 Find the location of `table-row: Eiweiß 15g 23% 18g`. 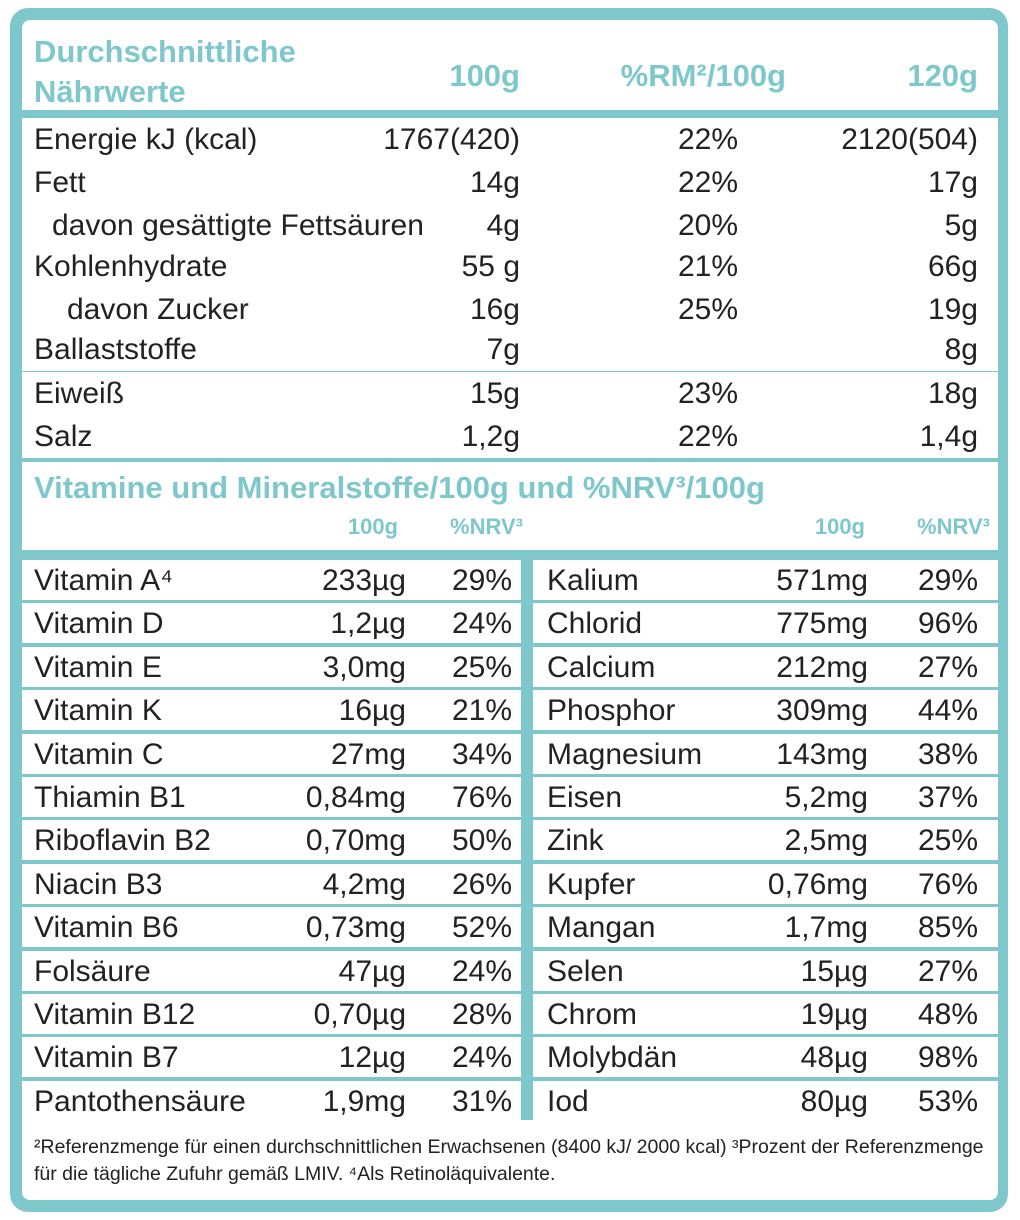

table-row: Eiweiß 15g 23% 18g is located at coordinates (510, 393).